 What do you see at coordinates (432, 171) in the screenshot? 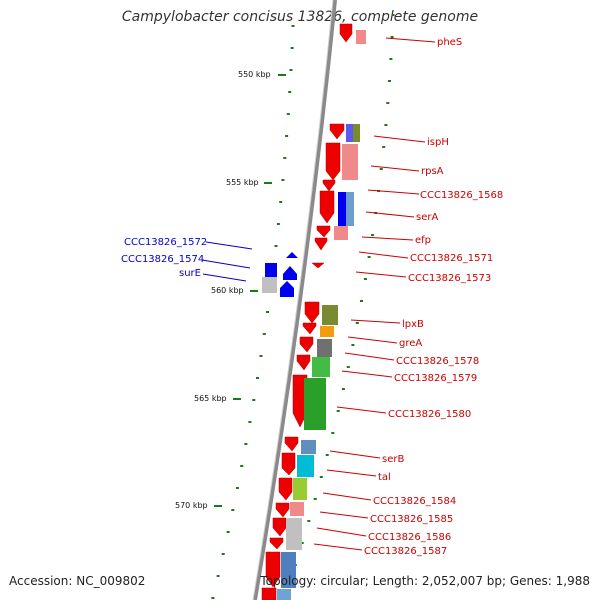
I see `gene-label: rpsA` at bounding box center [432, 171].